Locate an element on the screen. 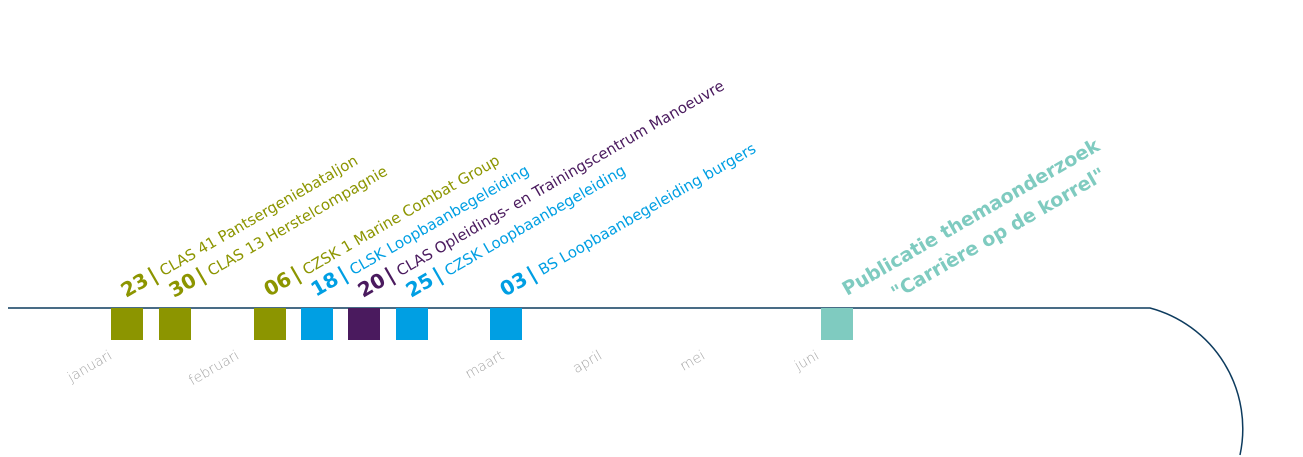 This screenshot has height=457, width=1303. month-label-maart: maart is located at coordinates (485, 365).